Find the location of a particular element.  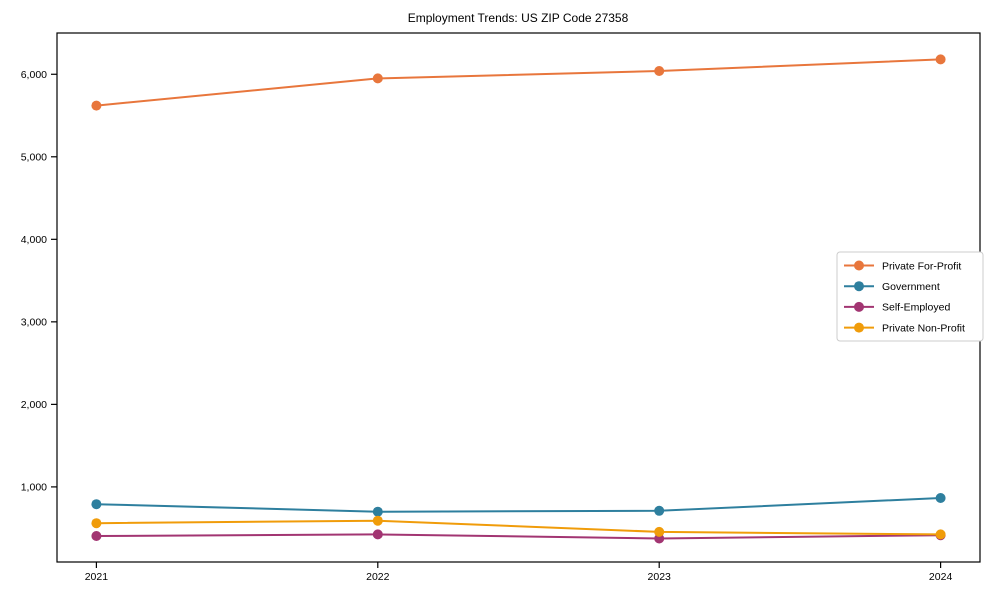

legend-item: Government is located at coordinates (892, 287).